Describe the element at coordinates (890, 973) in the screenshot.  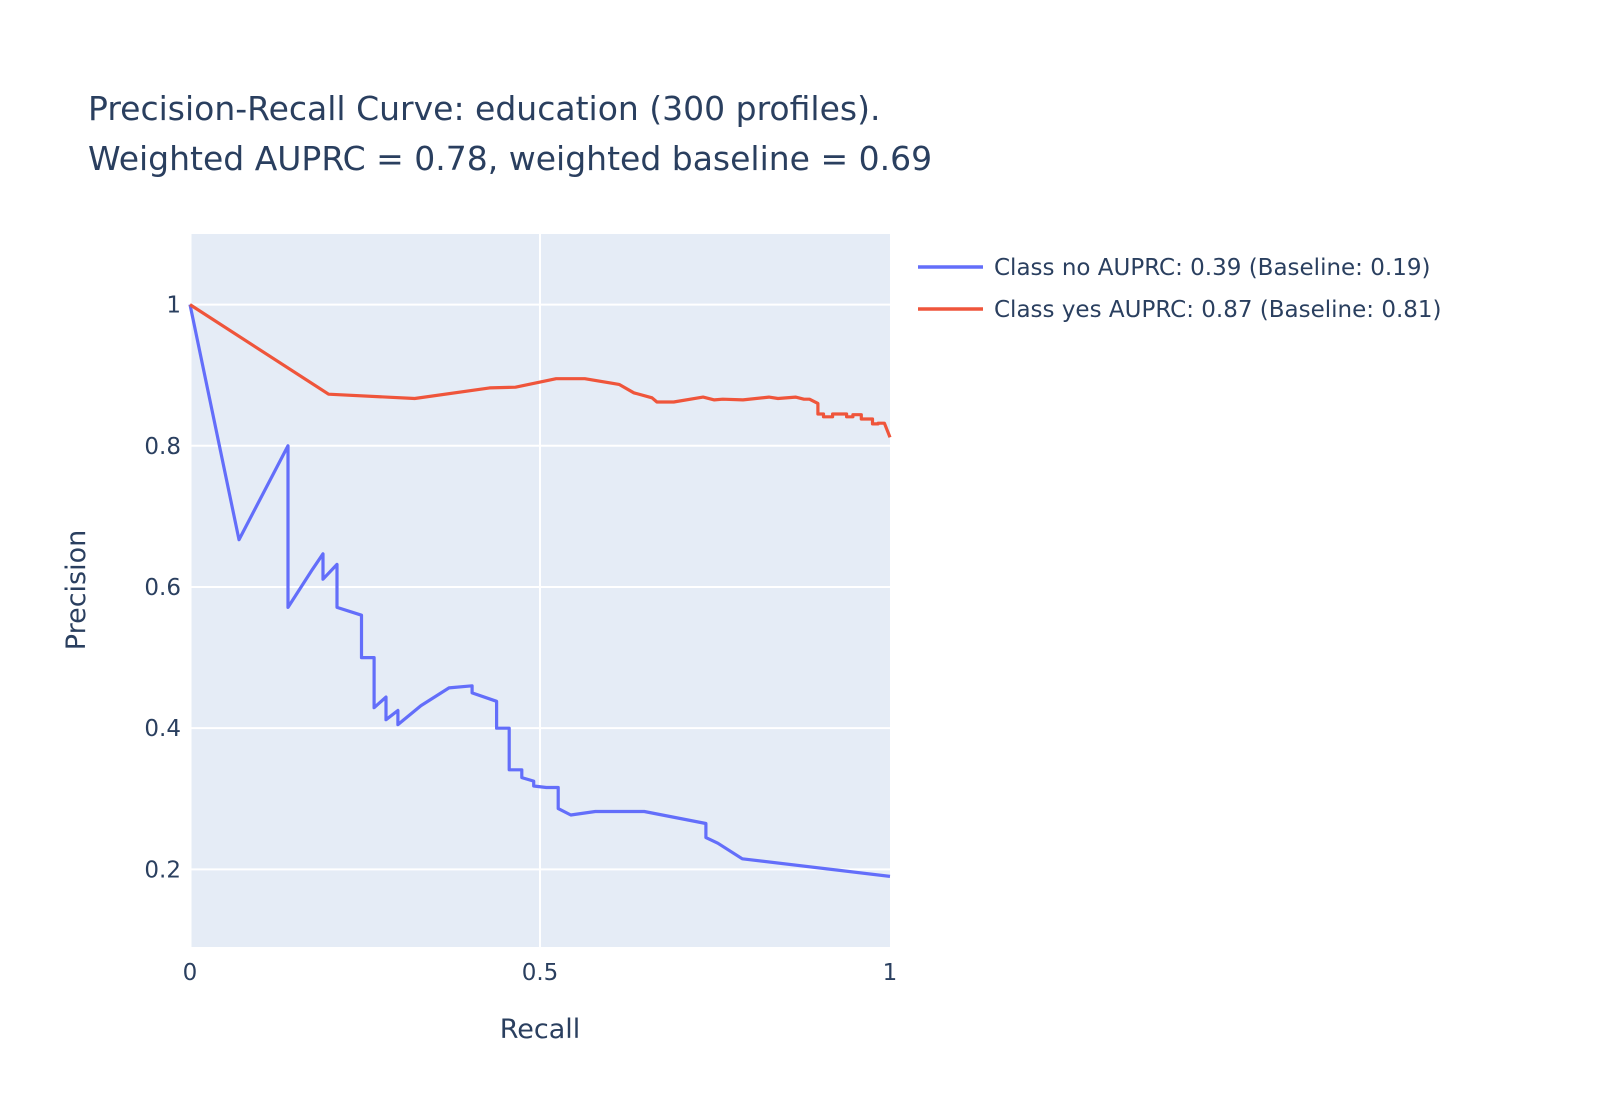
I see `x-tick-label: 1` at that location.